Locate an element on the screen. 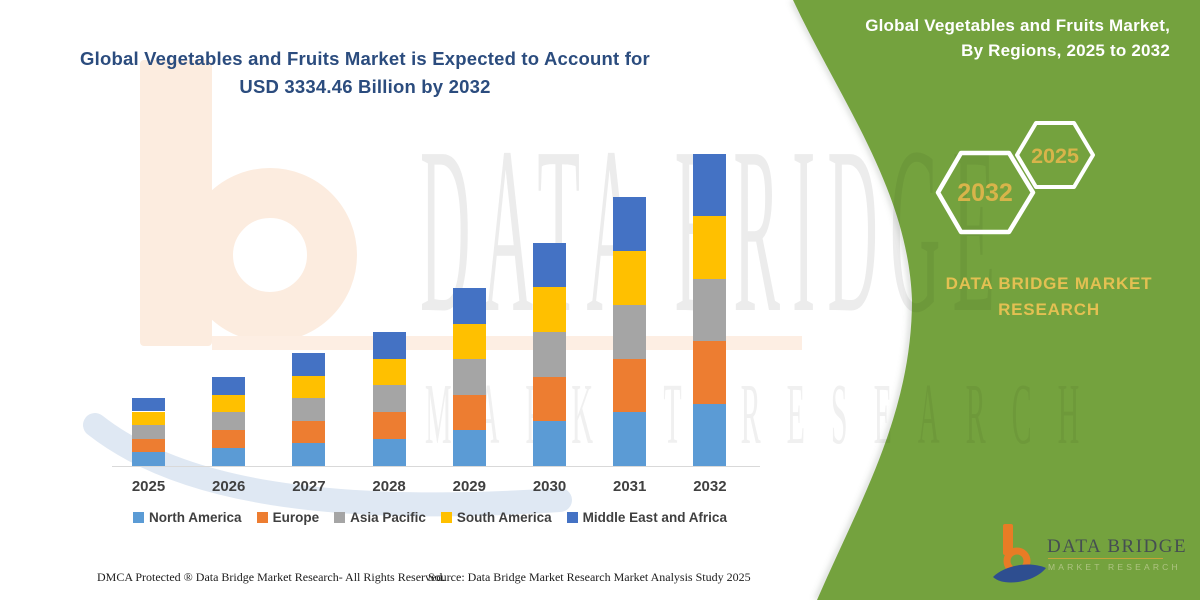 The height and width of the screenshot is (600, 1200). x-tick-2032: 2032 is located at coordinates (710, 486).